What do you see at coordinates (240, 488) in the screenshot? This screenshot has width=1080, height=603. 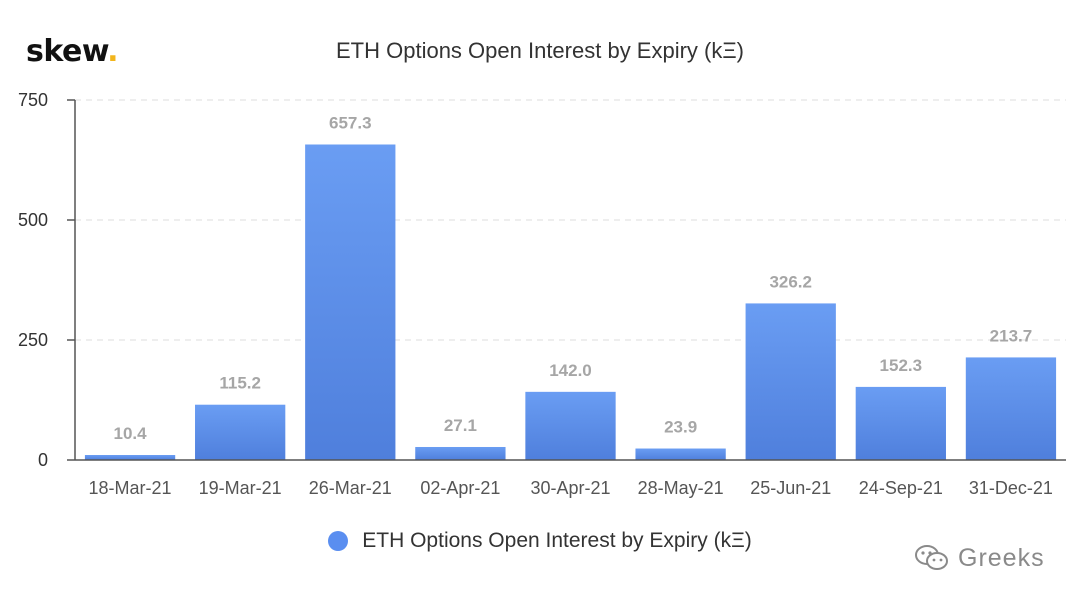 I see `x-tick-label: 19-Mar-21` at bounding box center [240, 488].